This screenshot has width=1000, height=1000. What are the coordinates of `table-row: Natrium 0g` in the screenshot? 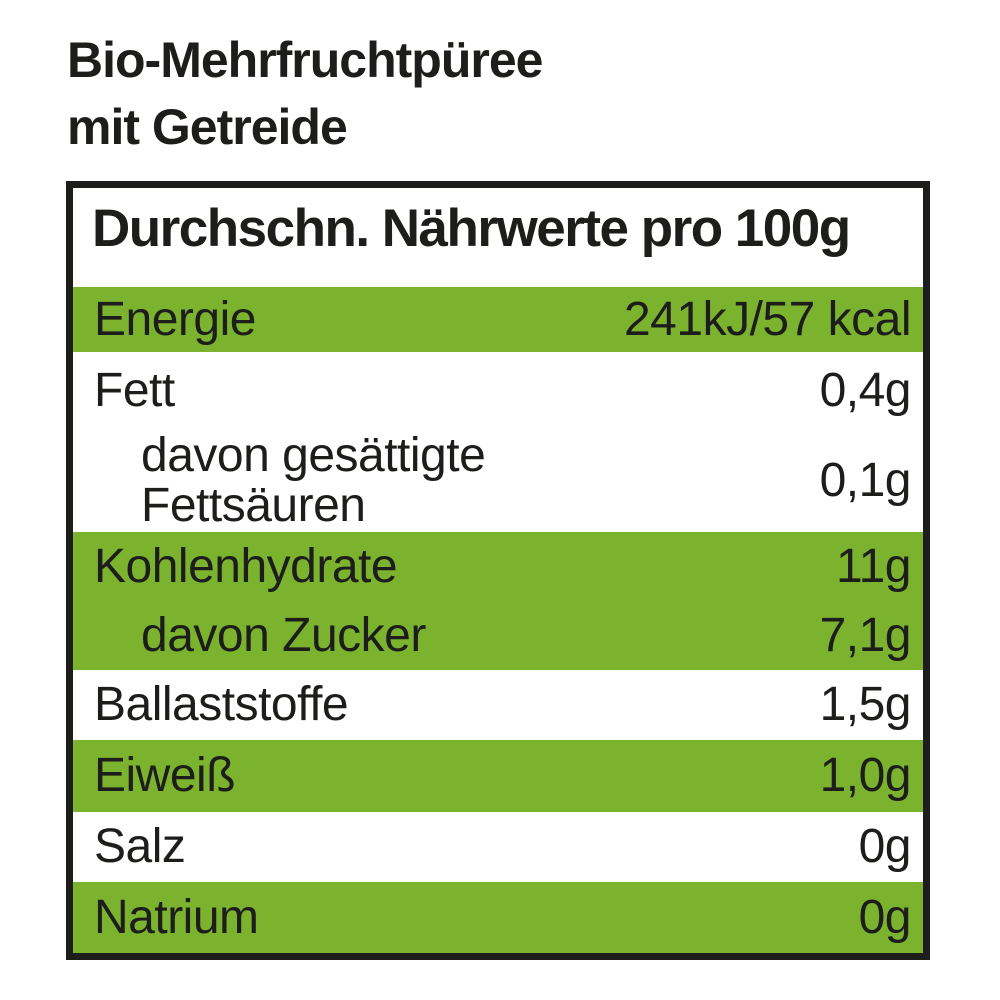 It's located at (498, 917).